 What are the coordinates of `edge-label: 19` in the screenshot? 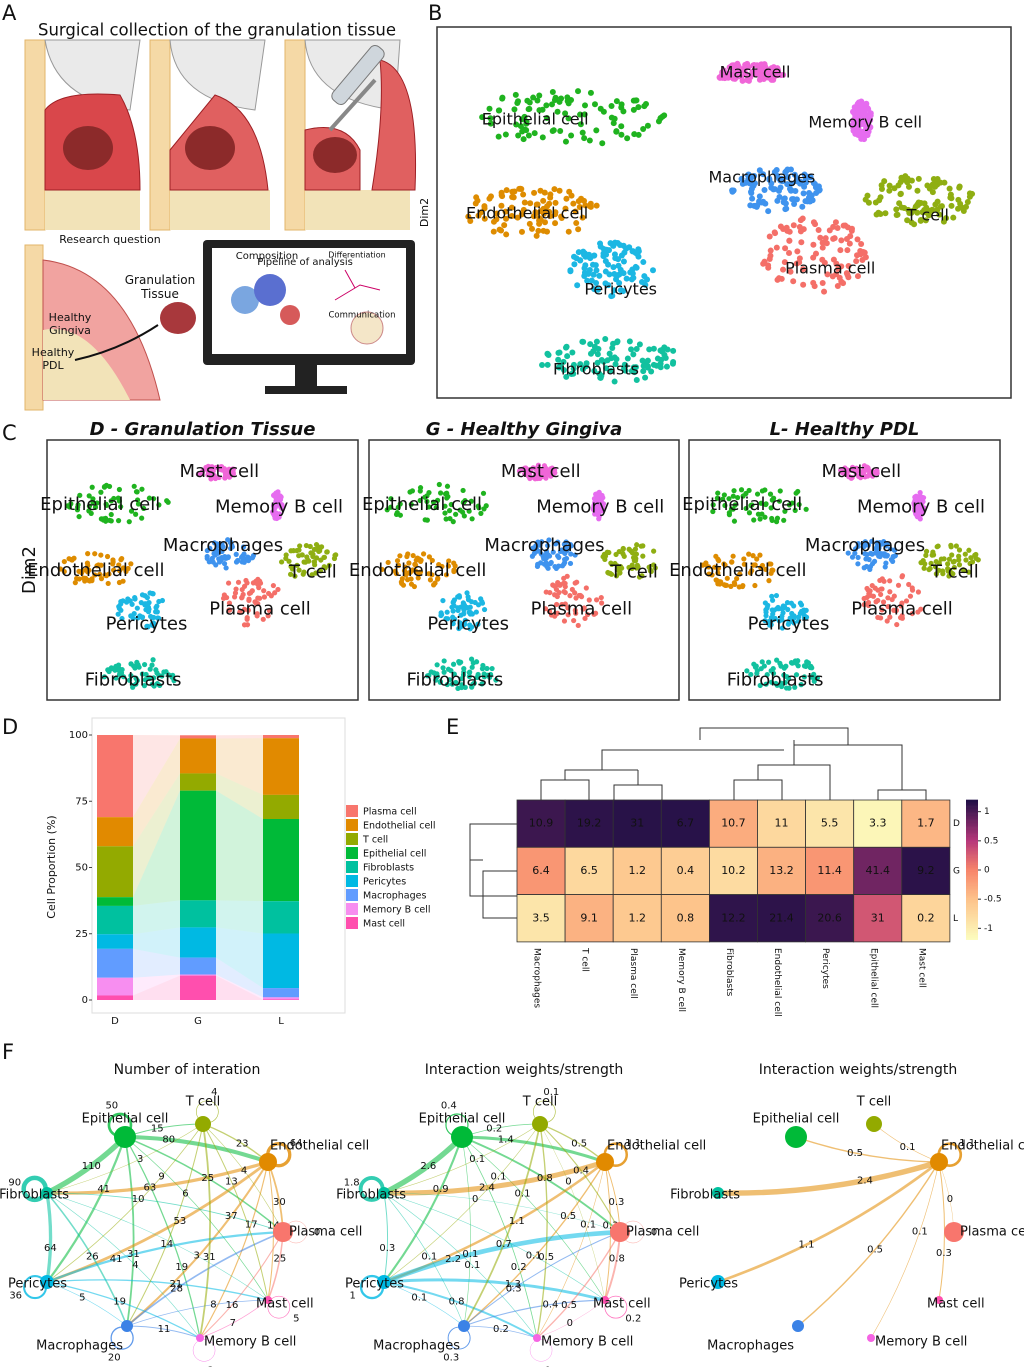 It's located at (119, 1302).